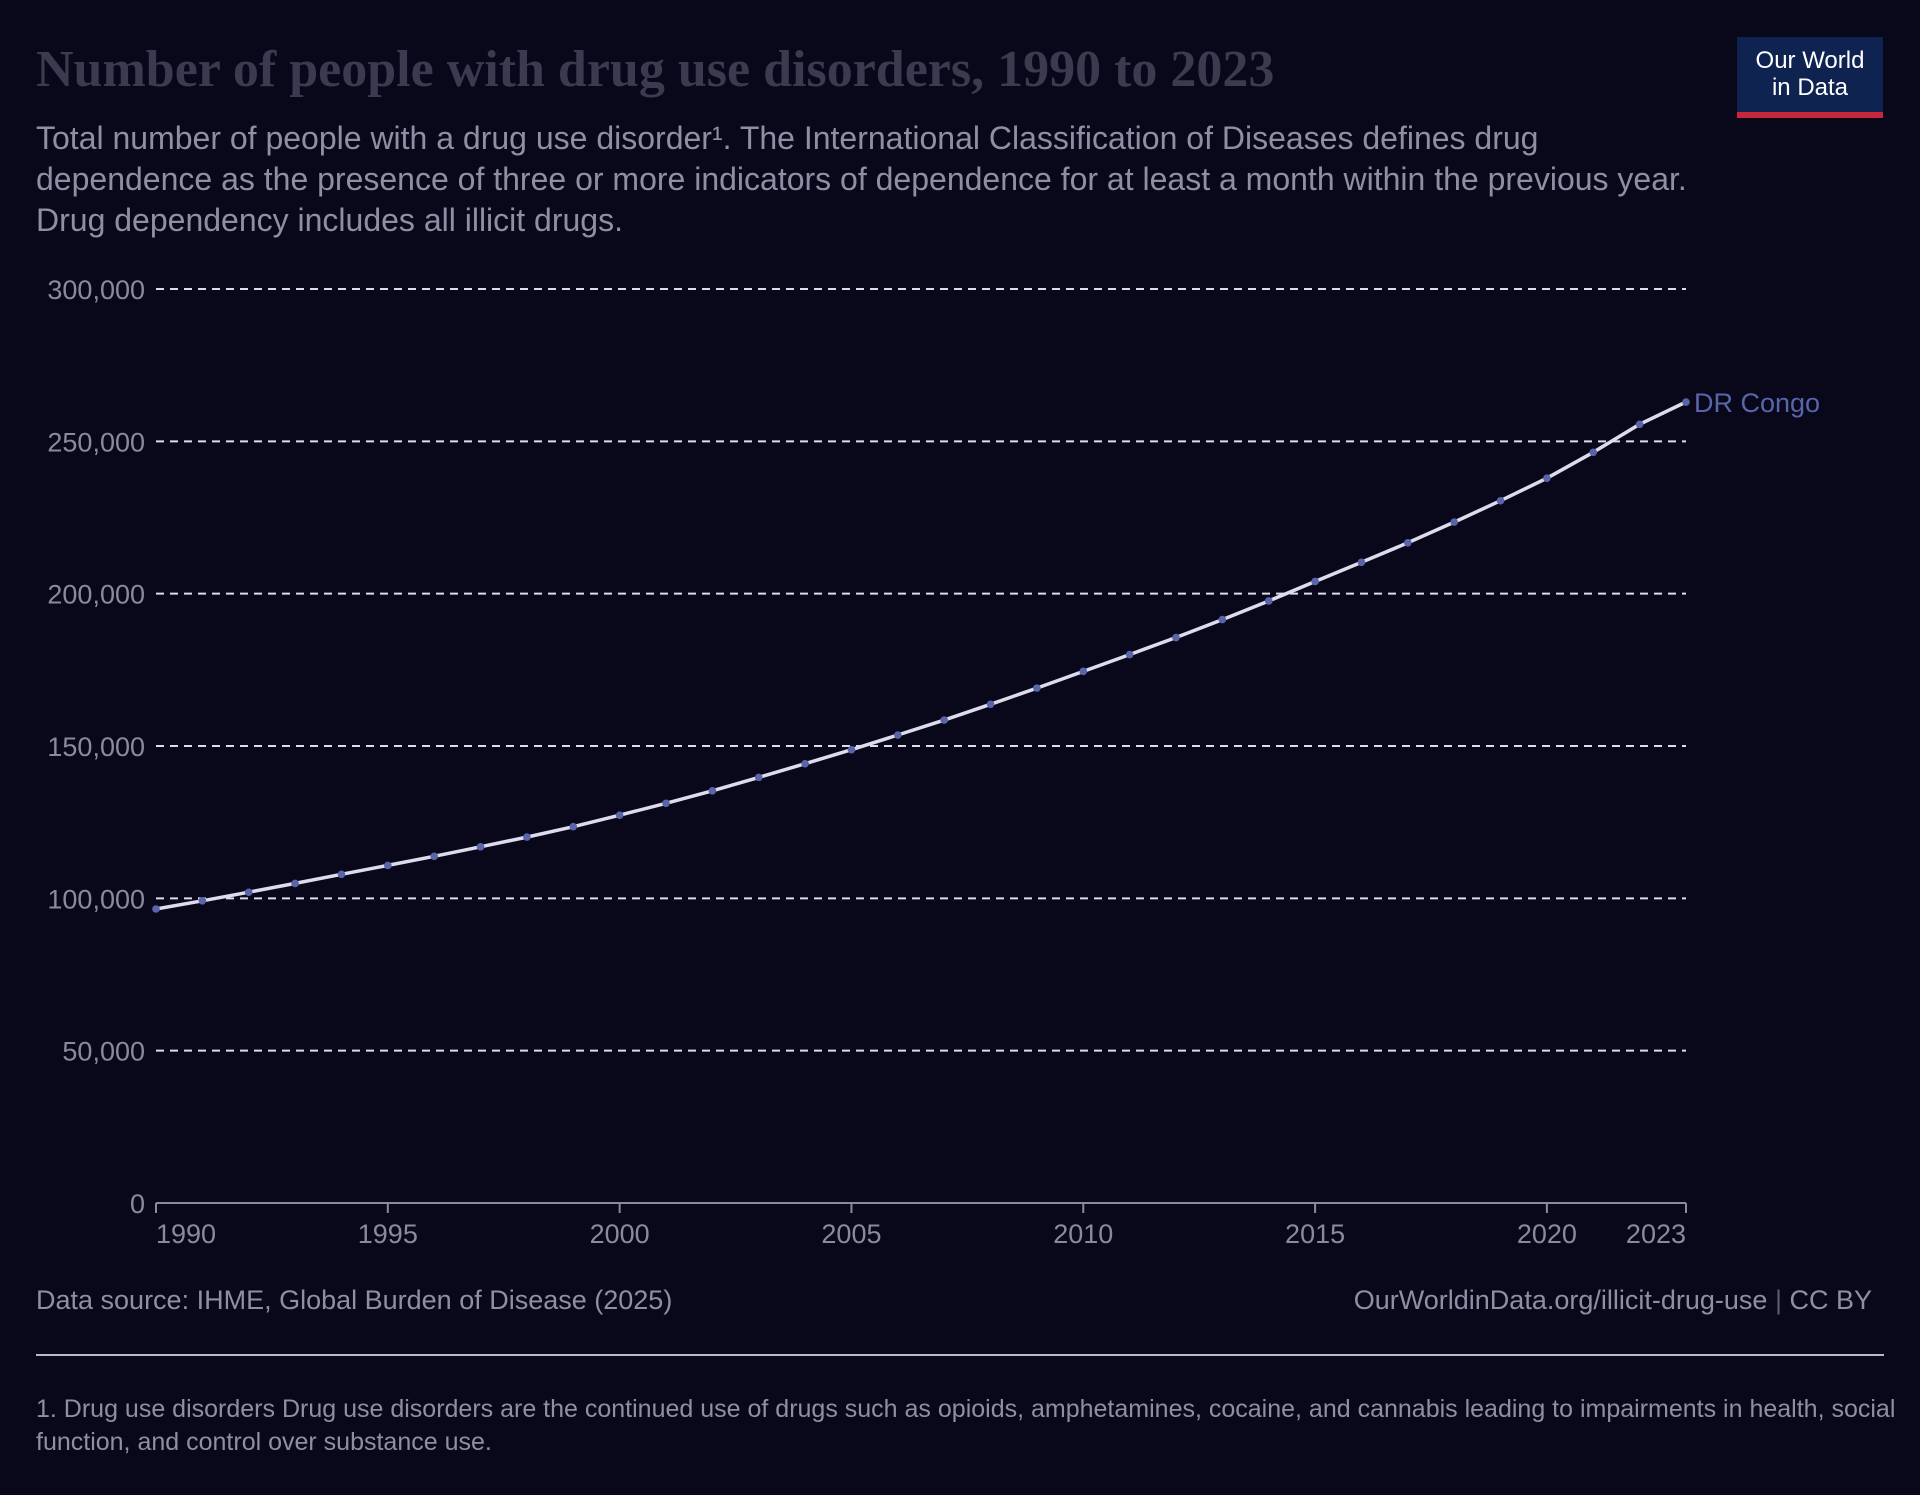 The image size is (1920, 1495). I want to click on logo-line-2: in Data, so click(1810, 87).